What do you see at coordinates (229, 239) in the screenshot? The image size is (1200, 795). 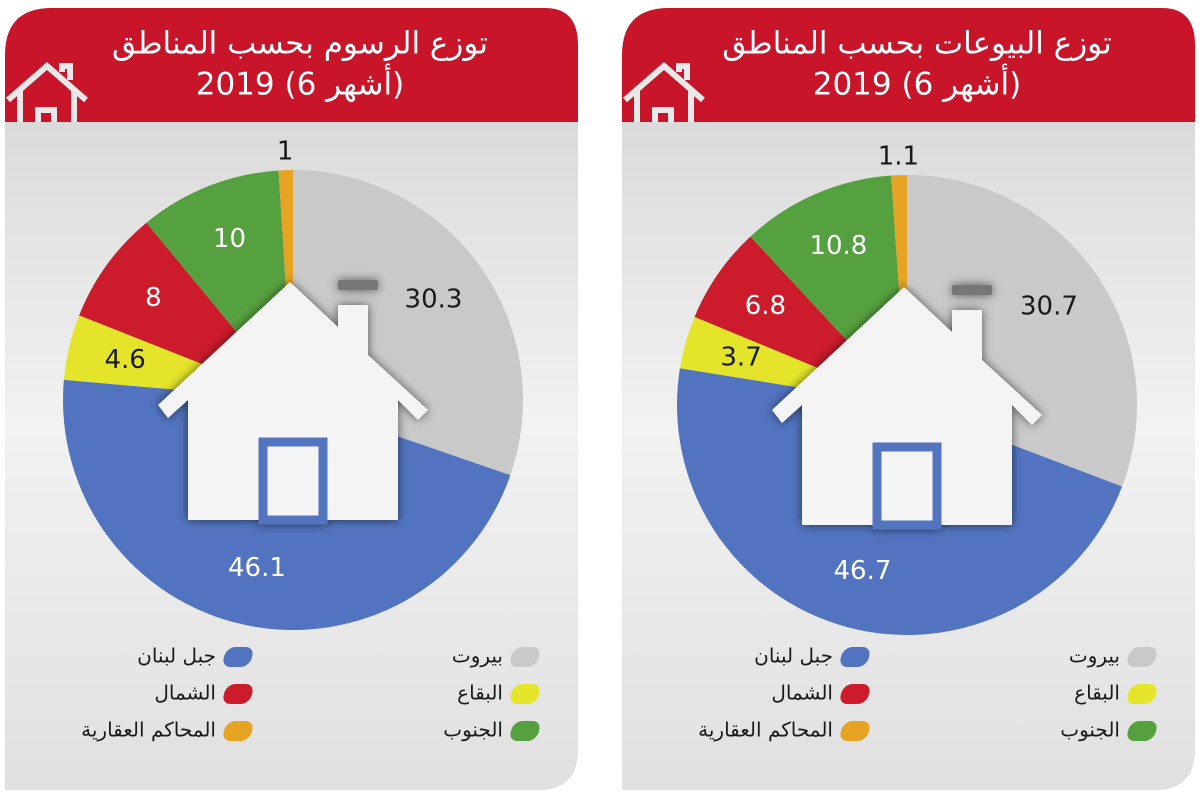 I see `data-label: 10` at bounding box center [229, 239].